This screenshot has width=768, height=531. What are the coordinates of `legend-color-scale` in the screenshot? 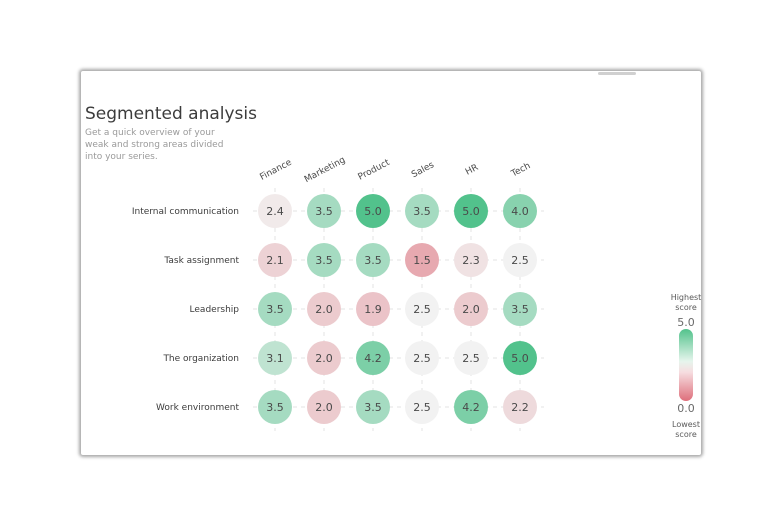 It's located at (686, 365).